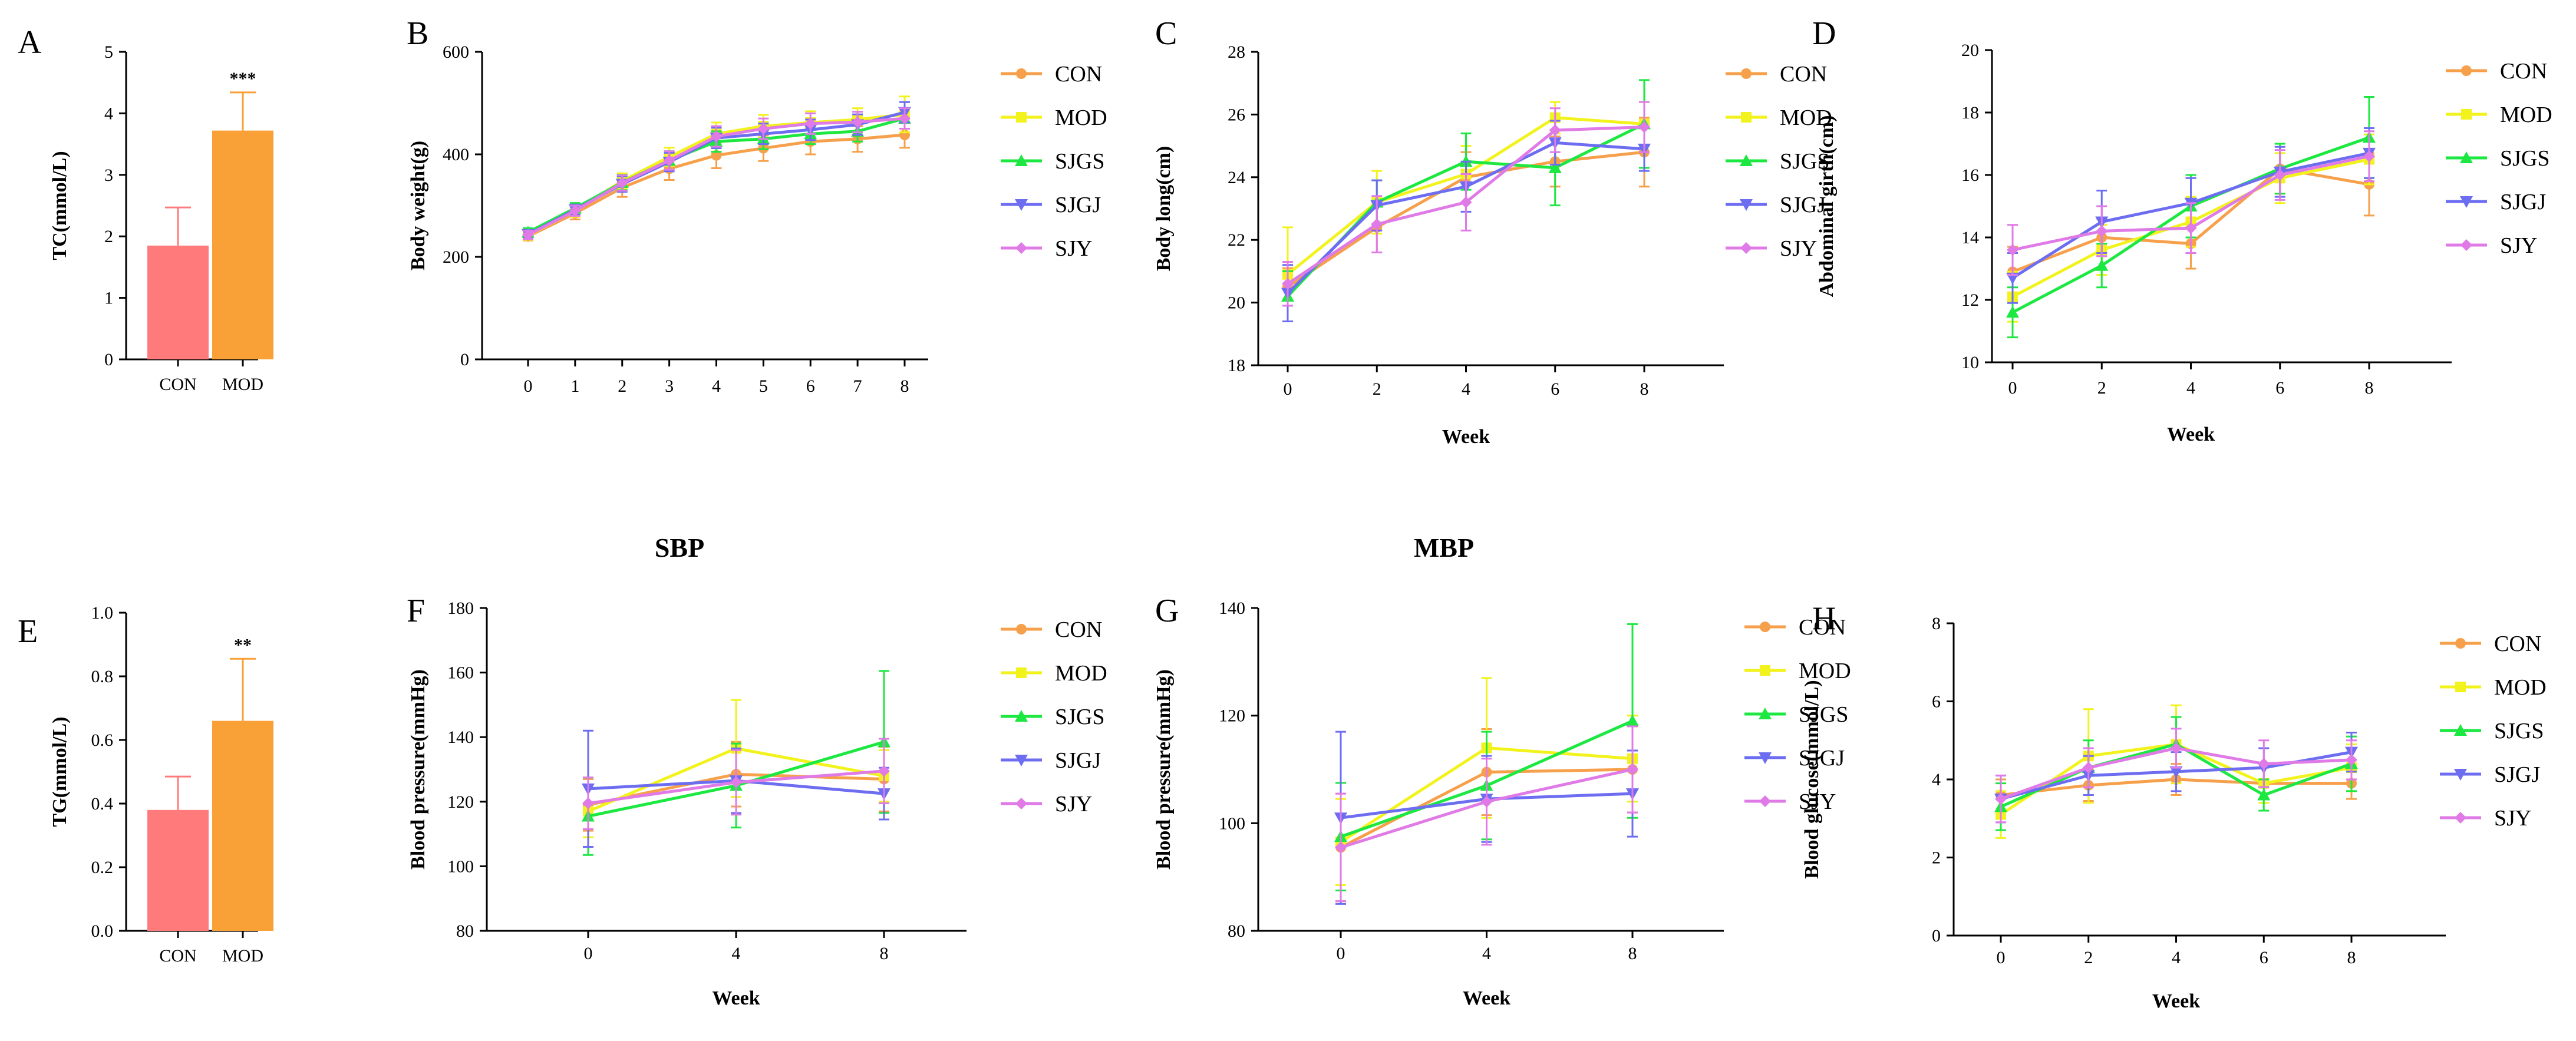 This screenshot has height=1041, width=2576. Describe the element at coordinates (461, 802) in the screenshot. I see `y-tick-label: 120` at that location.